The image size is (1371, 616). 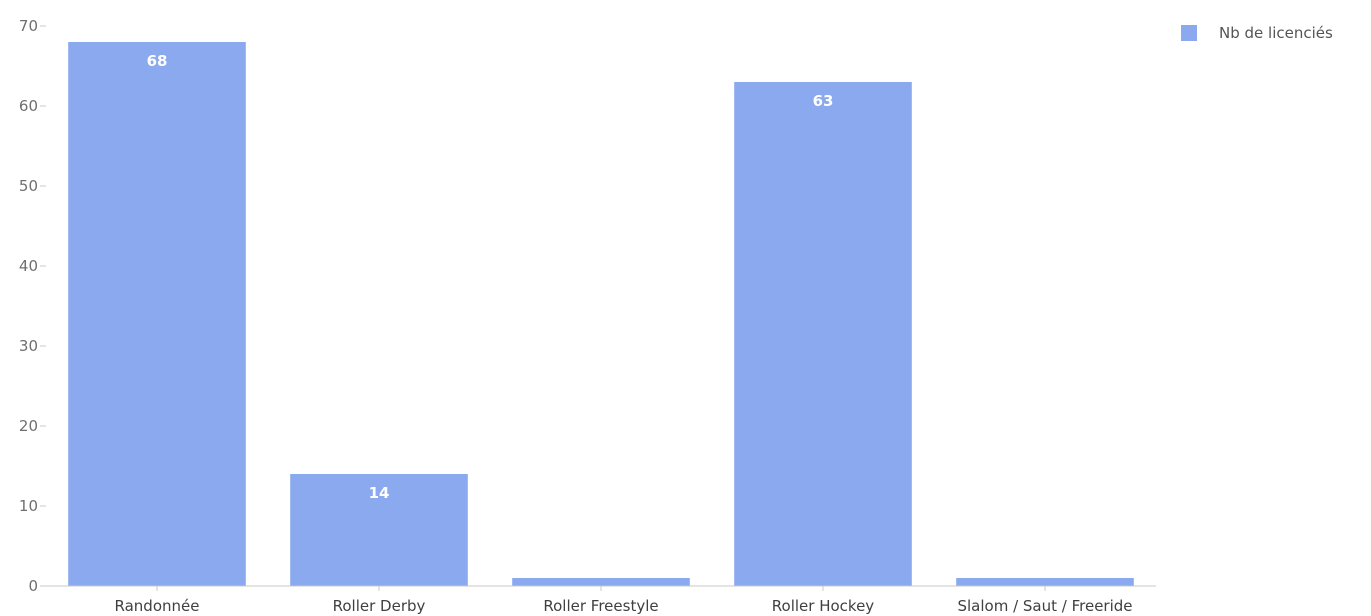 What do you see at coordinates (1276, 33) in the screenshot?
I see `legend-label: Nb de licenciés` at bounding box center [1276, 33].